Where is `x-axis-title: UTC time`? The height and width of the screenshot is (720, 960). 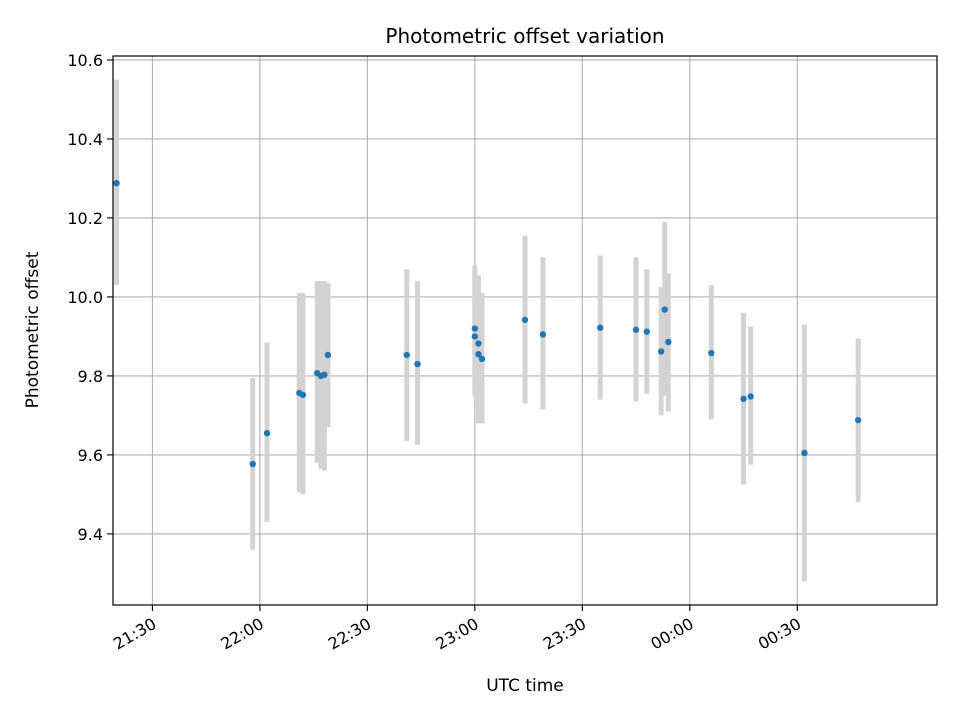
x-axis-title: UTC time is located at coordinates (525, 686).